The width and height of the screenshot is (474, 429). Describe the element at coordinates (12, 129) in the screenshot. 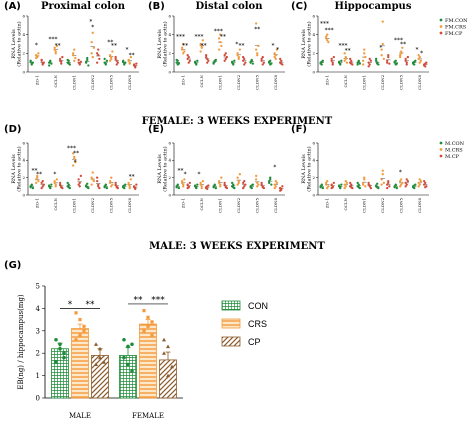

I see `panel-label: (D)` at that location.